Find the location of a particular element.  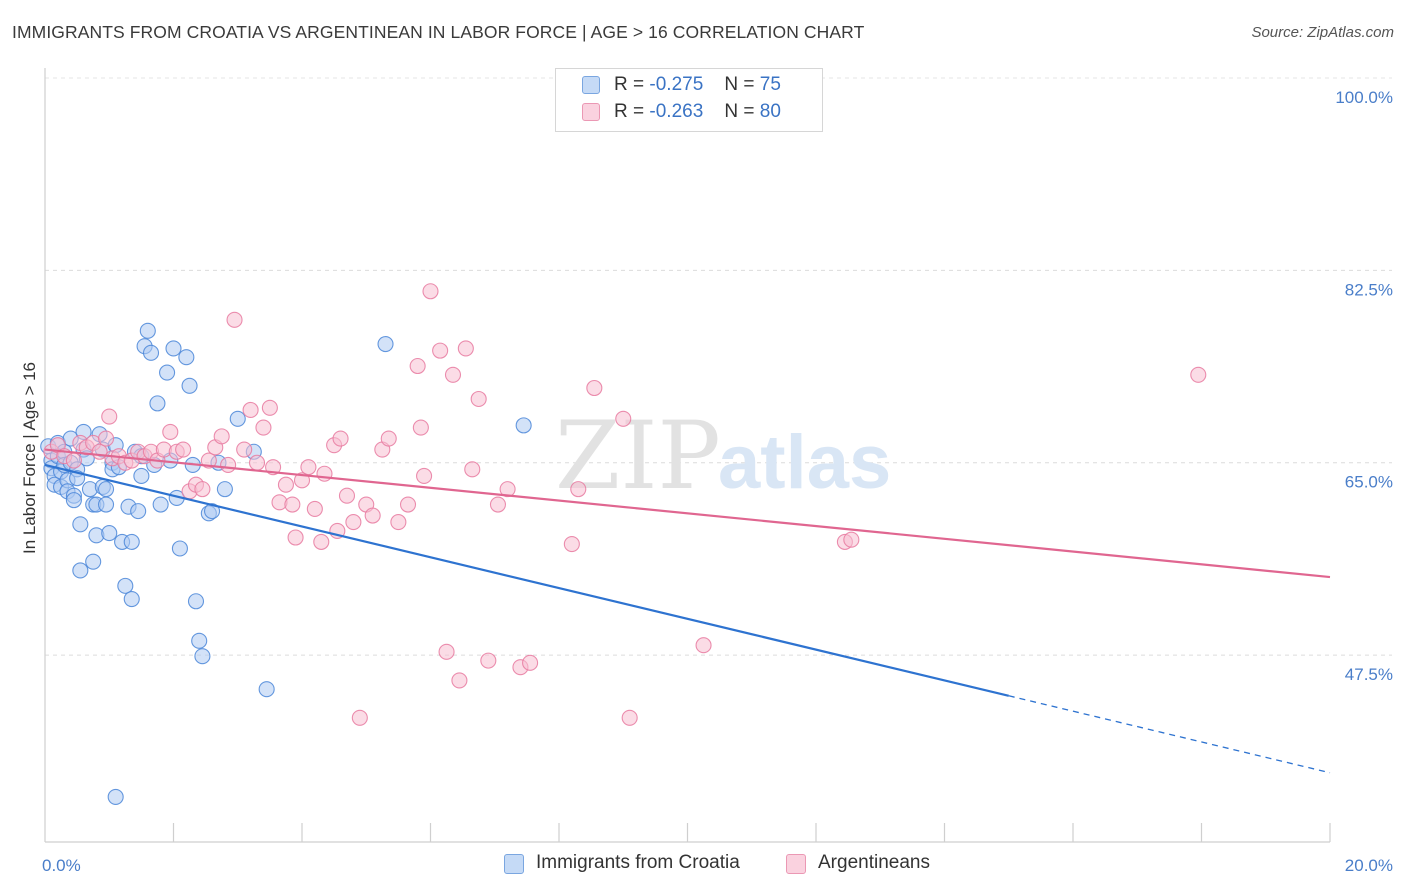

y-tick-label: 47.5% is located at coordinates (1369, 674).